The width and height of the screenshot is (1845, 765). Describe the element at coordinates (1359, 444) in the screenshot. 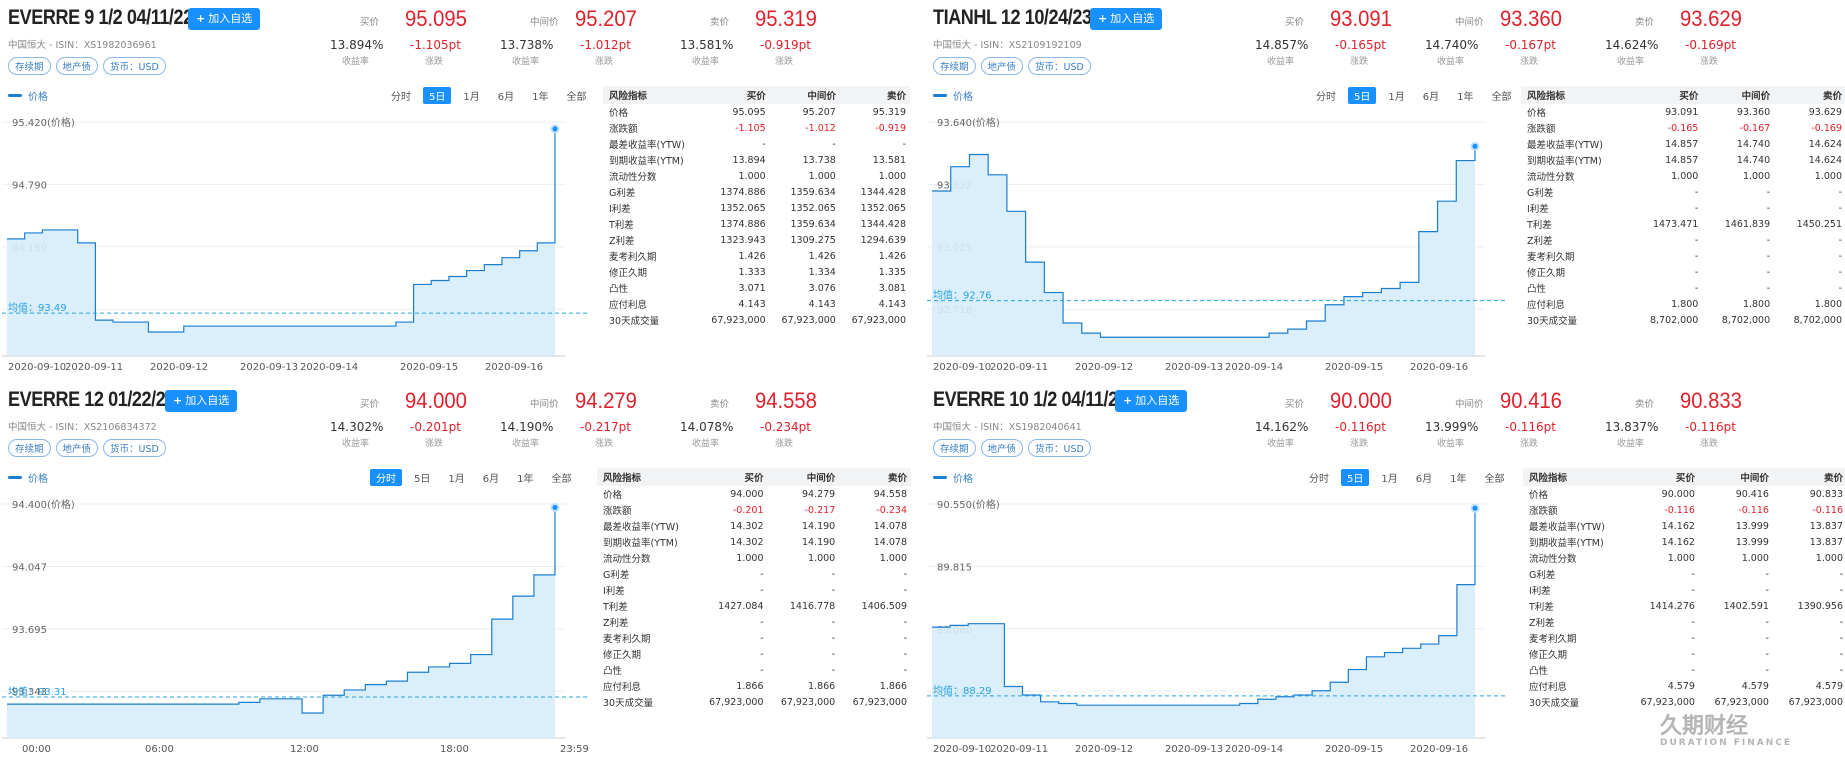

I see `bid-change-label: 涨跌` at that location.